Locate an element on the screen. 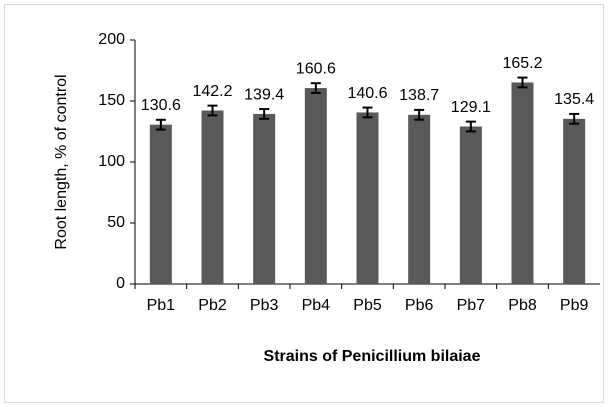 Image resolution: width=608 pixels, height=407 pixels. y-tick-label: 150 is located at coordinates (111, 100).